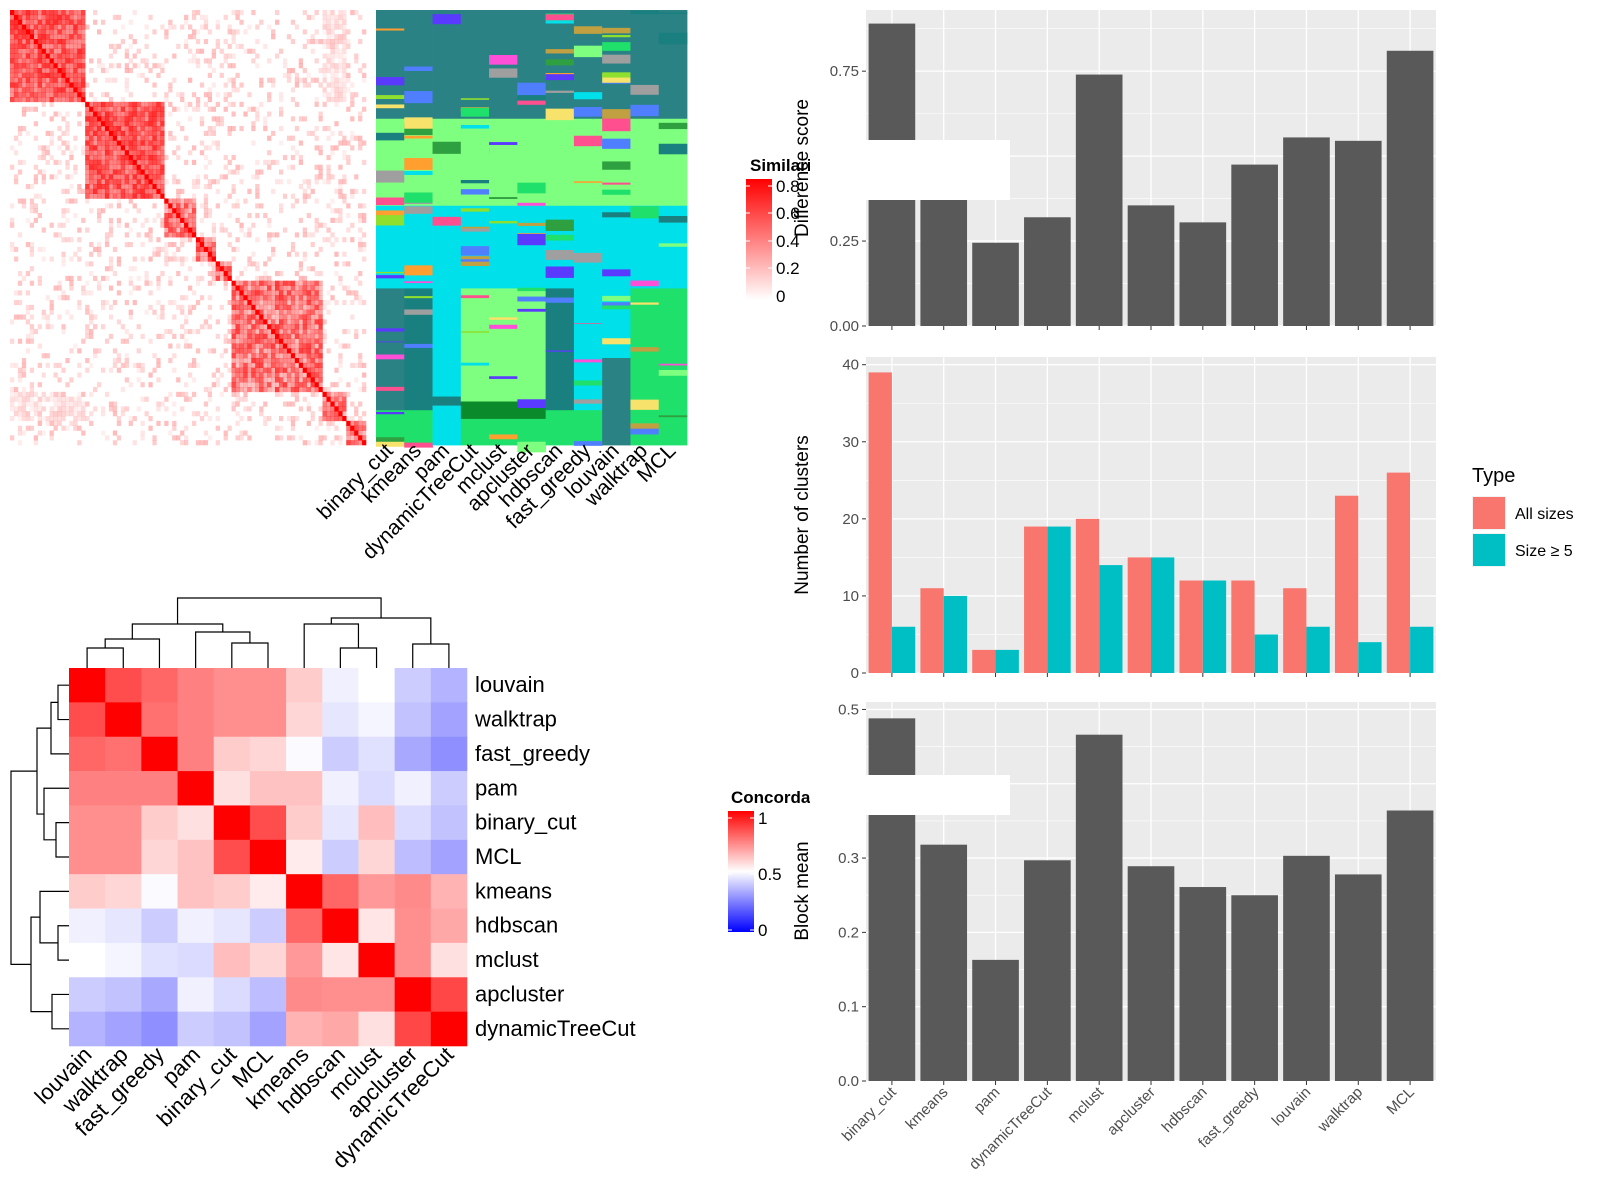 The width and height of the screenshot is (1600, 1200). Describe the element at coordinates (132, 653) in the screenshot. I see `dendrogram-link` at that location.